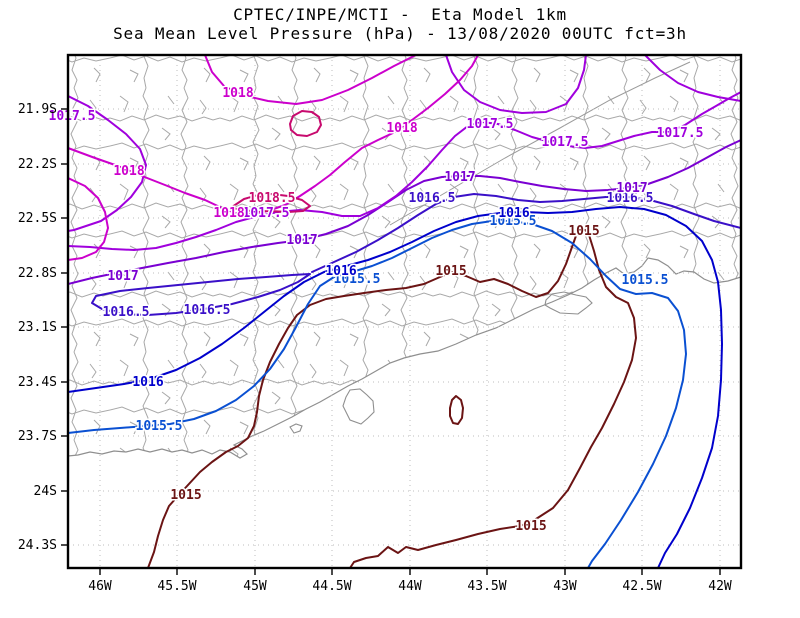 This screenshot has width=800, height=618. Describe the element at coordinates (37, 545) in the screenshot. I see `svg-text: 24.3S` at that location.